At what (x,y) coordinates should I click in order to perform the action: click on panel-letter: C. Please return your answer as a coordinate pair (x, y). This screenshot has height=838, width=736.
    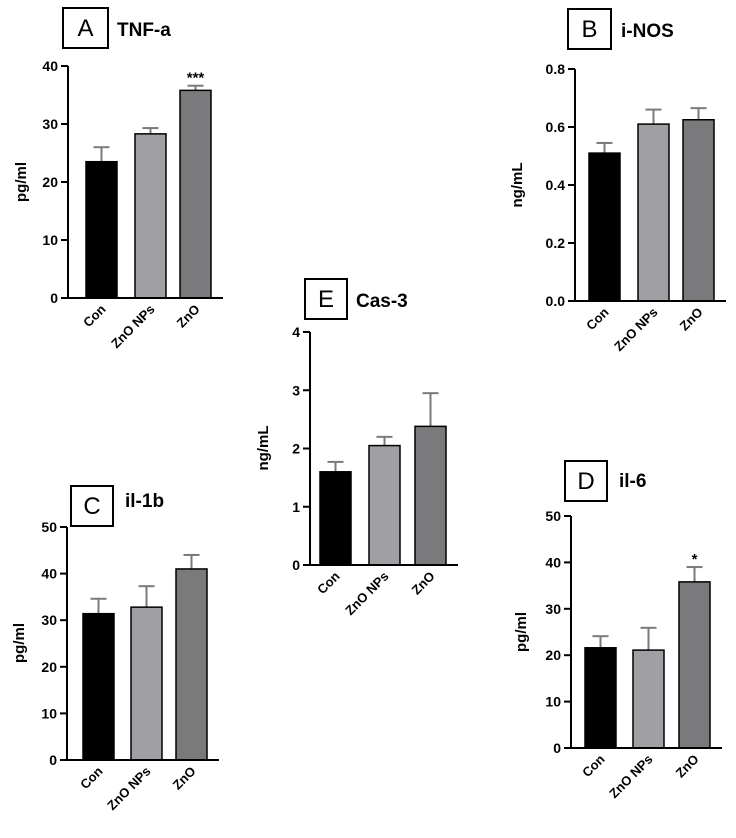
    Looking at the image, I should click on (91, 506).